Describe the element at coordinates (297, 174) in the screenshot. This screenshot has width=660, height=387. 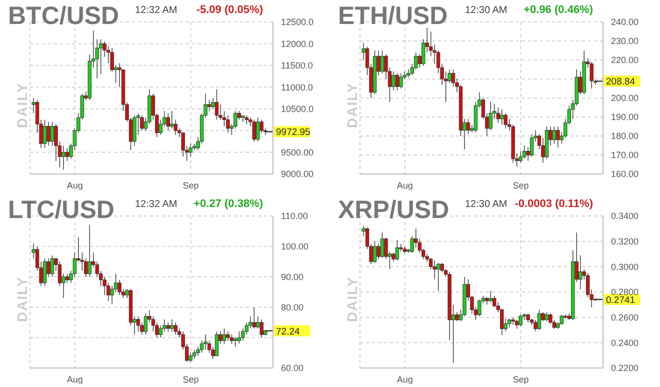
I see `y-tick-label: 9000.00` at that location.